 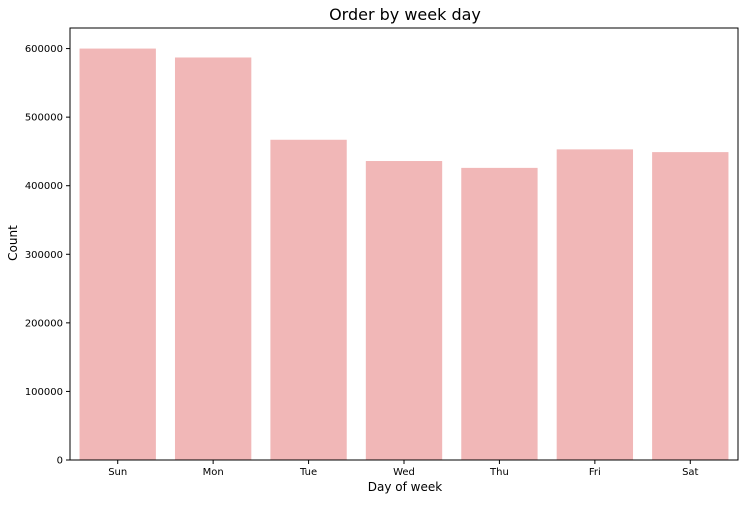 What do you see at coordinates (117, 254) in the screenshot?
I see `bar-sun` at bounding box center [117, 254].